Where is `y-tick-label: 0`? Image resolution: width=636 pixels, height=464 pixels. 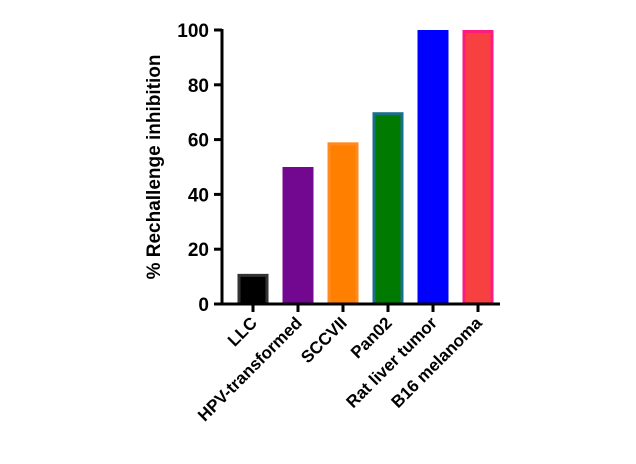
y-tick-label: 0 is located at coordinates (203, 305).